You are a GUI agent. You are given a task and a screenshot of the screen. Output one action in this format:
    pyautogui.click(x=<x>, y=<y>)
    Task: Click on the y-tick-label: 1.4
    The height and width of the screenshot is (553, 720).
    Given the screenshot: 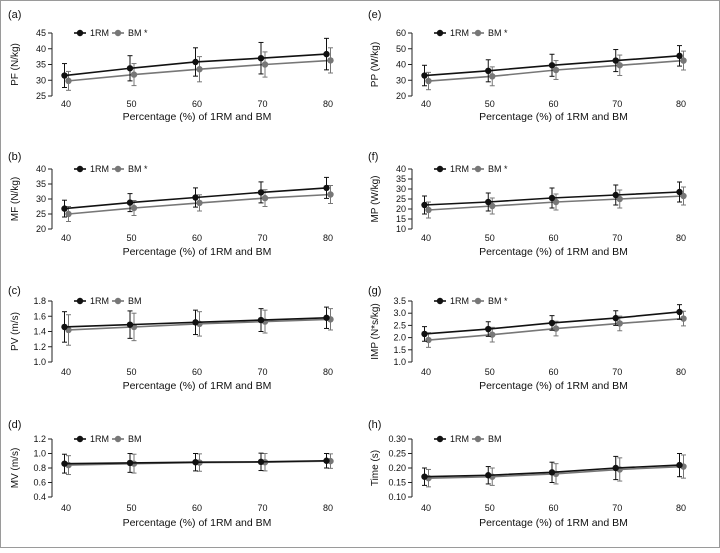 What is the action you would take?
    pyautogui.click(x=39, y=332)
    